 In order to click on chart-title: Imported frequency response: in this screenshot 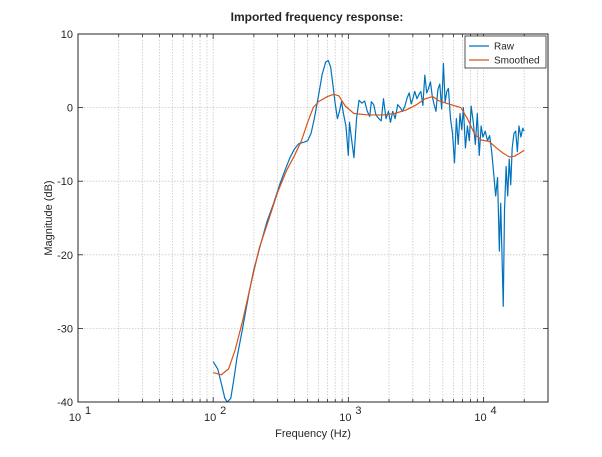, I will do `click(317, 17)`.